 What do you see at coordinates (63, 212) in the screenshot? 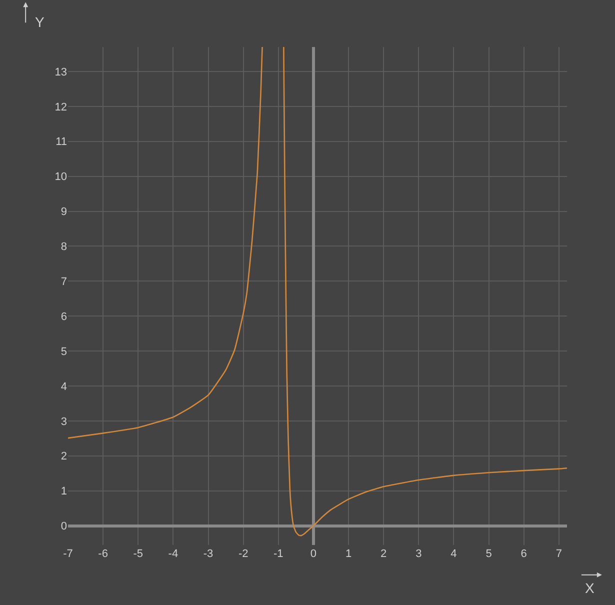
I see `y-tick-label: 9` at bounding box center [63, 212].